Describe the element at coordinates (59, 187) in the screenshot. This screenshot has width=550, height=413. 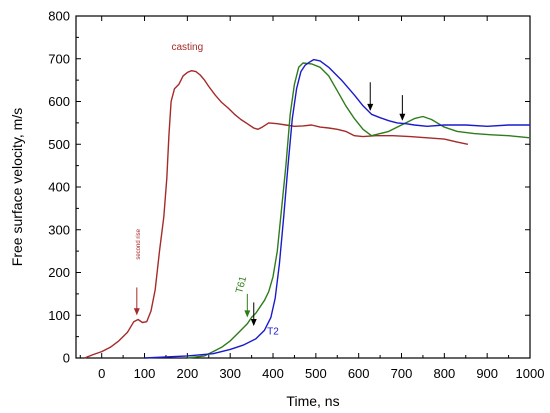
I see `y-tick-label: 400` at that location.